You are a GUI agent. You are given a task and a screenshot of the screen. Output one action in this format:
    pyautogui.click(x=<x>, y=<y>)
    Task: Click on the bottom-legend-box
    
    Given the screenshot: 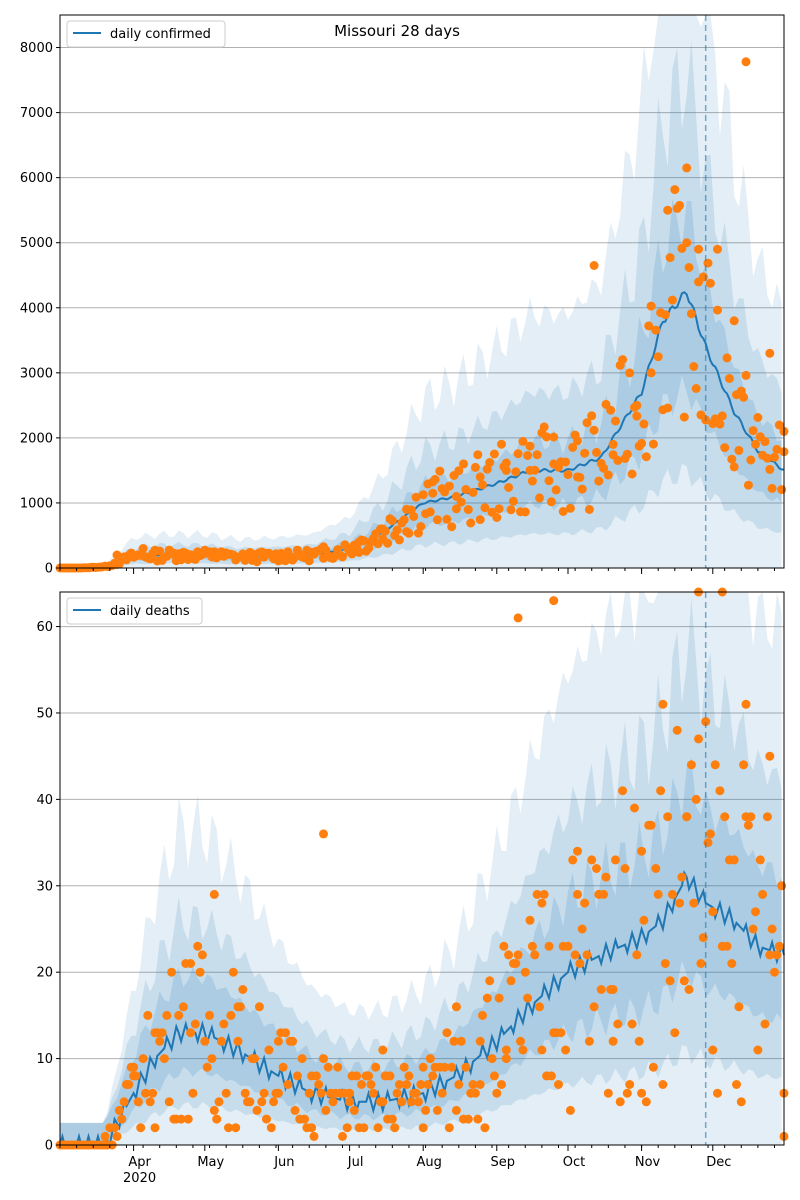 What is the action you would take?
    pyautogui.click(x=134, y=611)
    